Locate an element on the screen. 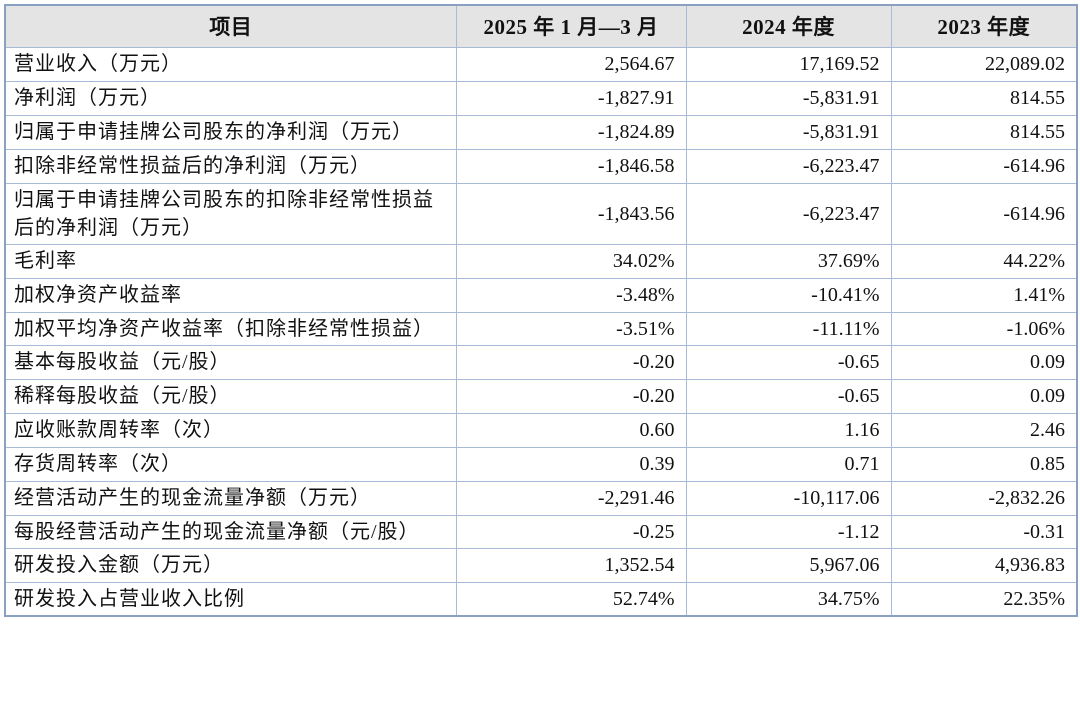 Image resolution: width=1080 pixels, height=717 pixels. cell-value: -11.11% is located at coordinates (788, 328).